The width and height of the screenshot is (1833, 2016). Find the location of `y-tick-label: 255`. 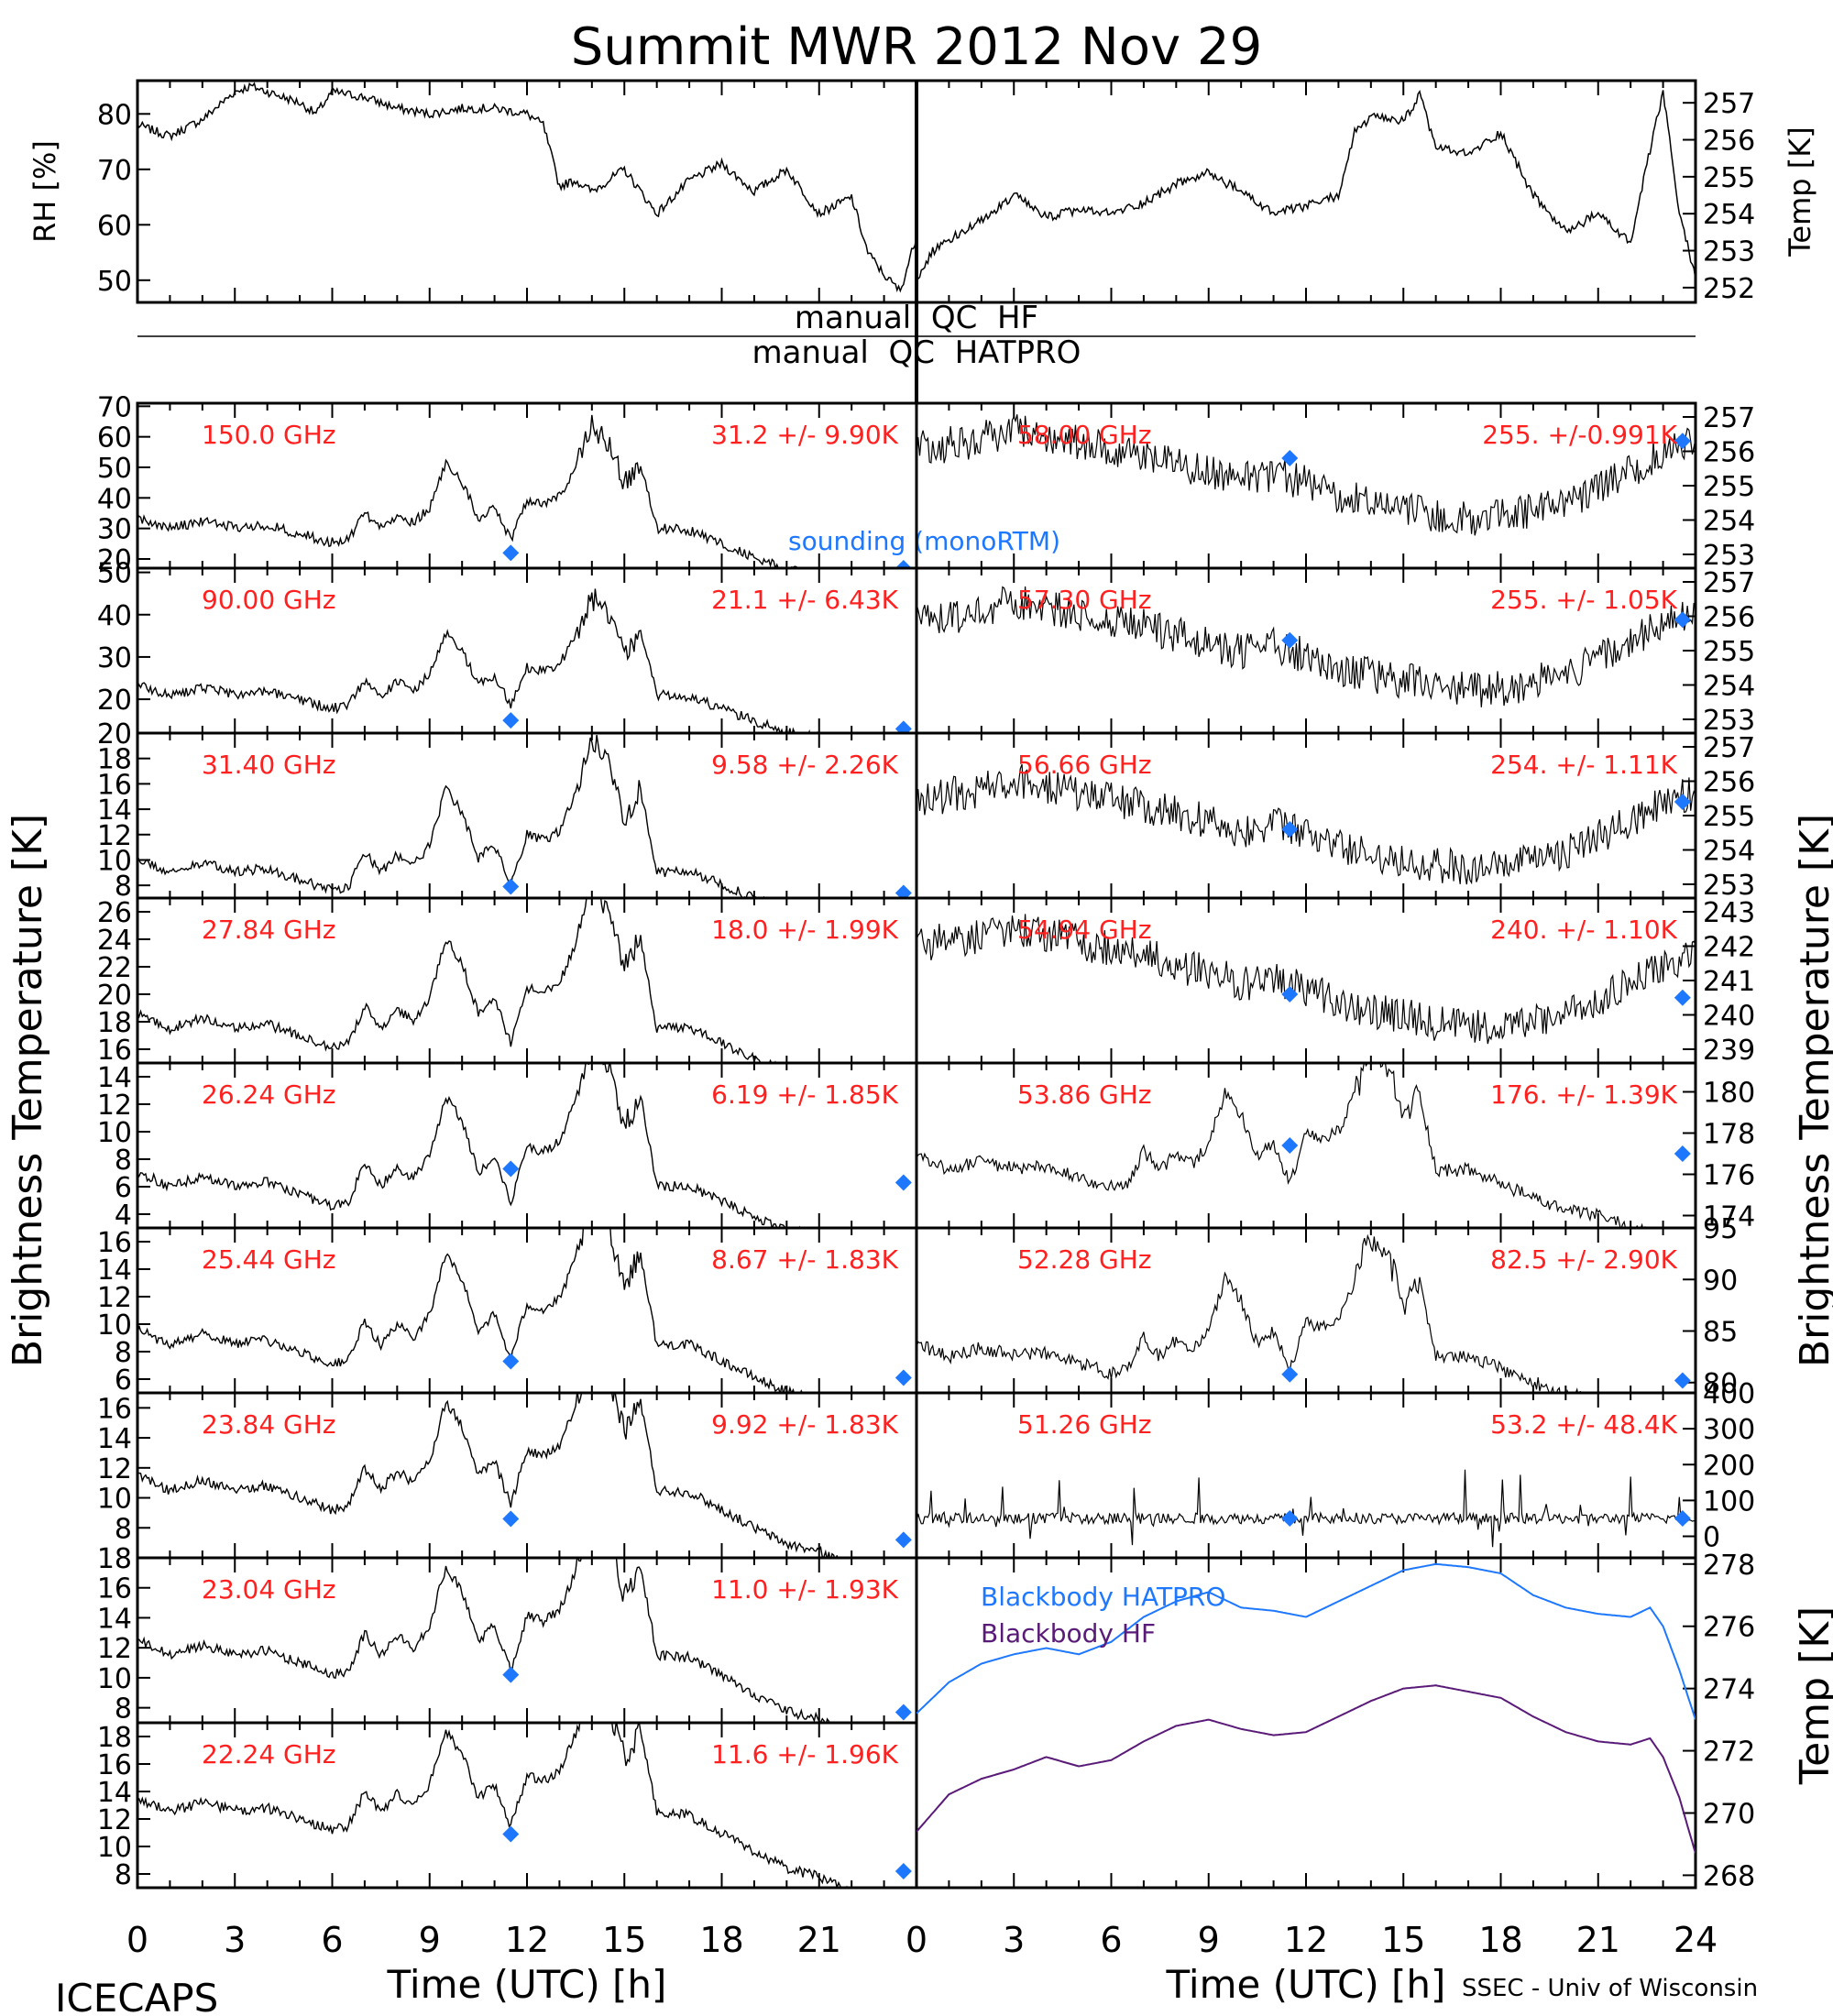

y-tick-label: 255 is located at coordinates (1729, 487).